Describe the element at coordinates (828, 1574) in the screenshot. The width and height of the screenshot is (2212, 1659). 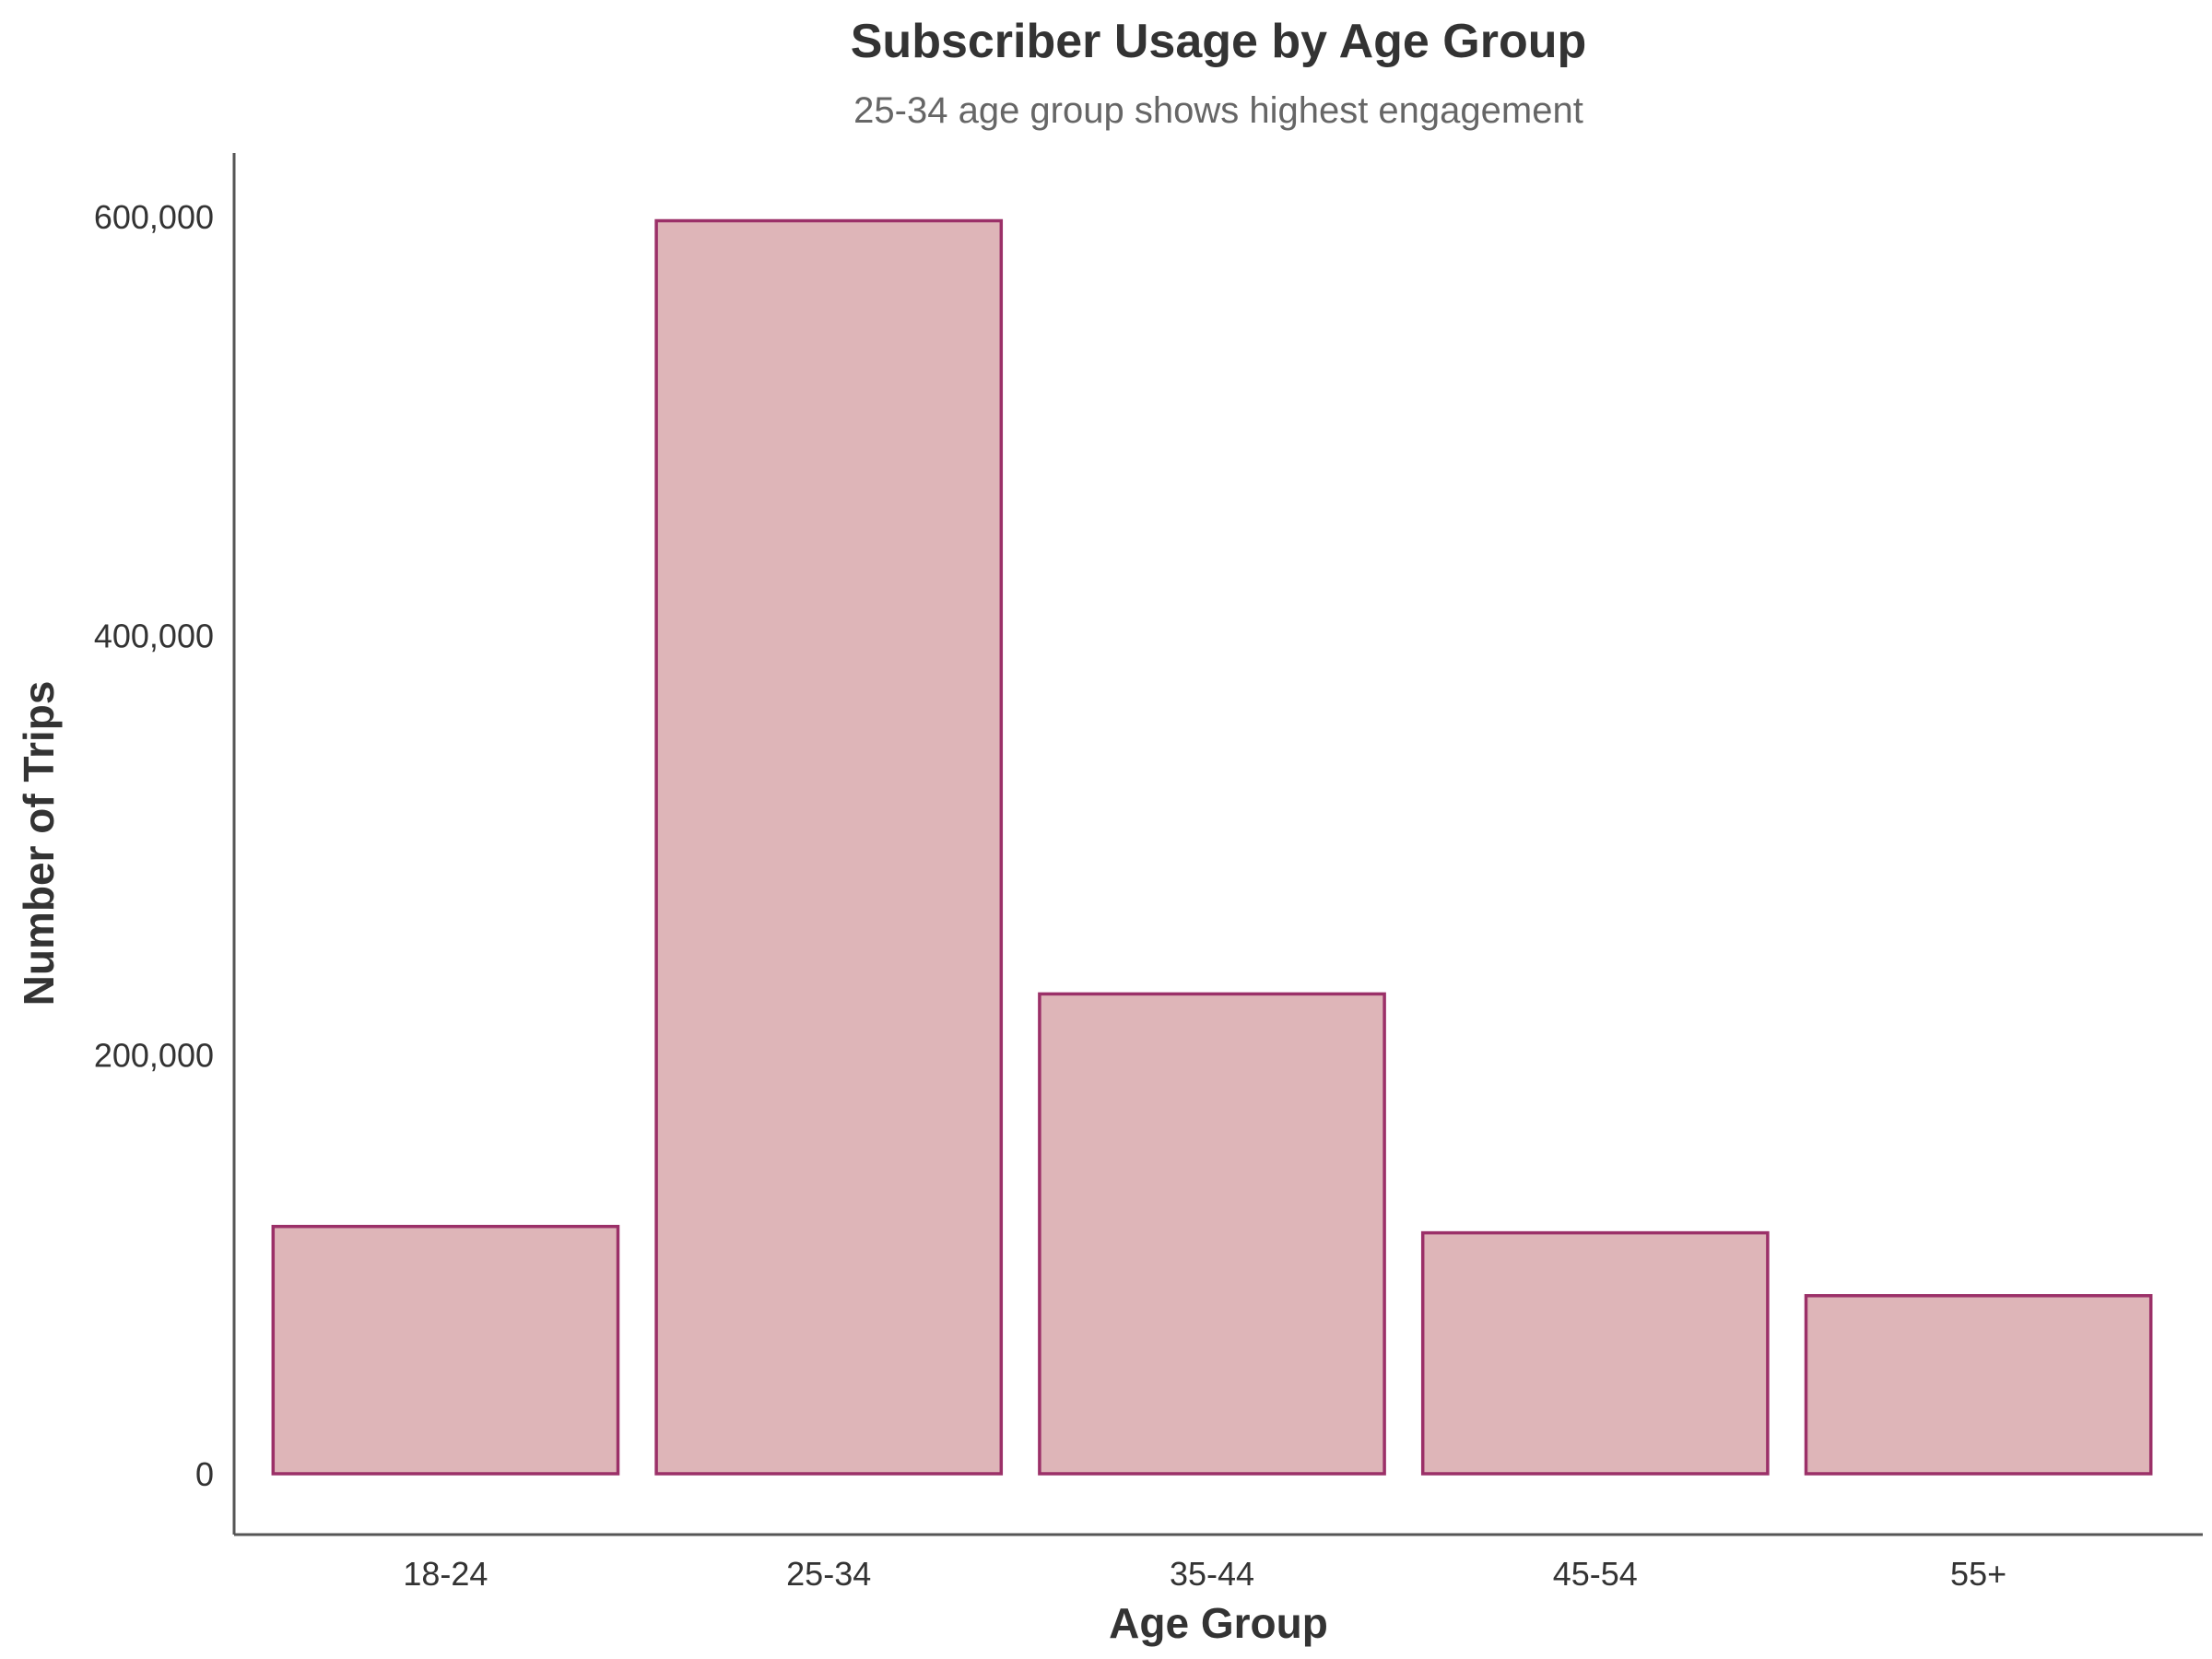
I see `x-tick-label: 25-34` at that location.